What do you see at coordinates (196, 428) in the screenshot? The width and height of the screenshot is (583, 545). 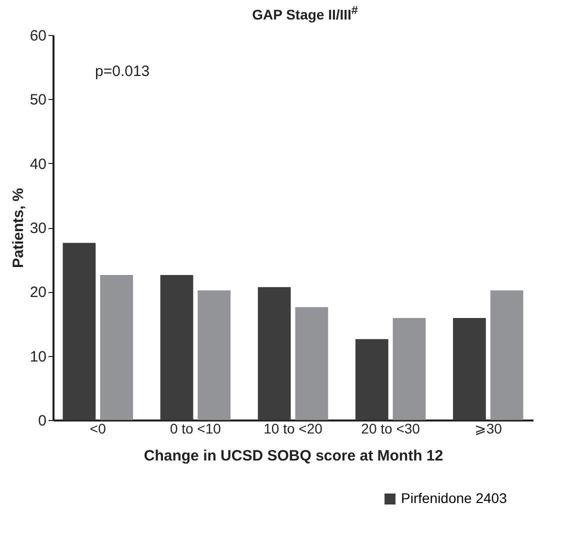 I see `x-tick-label: 0 to <10` at bounding box center [196, 428].